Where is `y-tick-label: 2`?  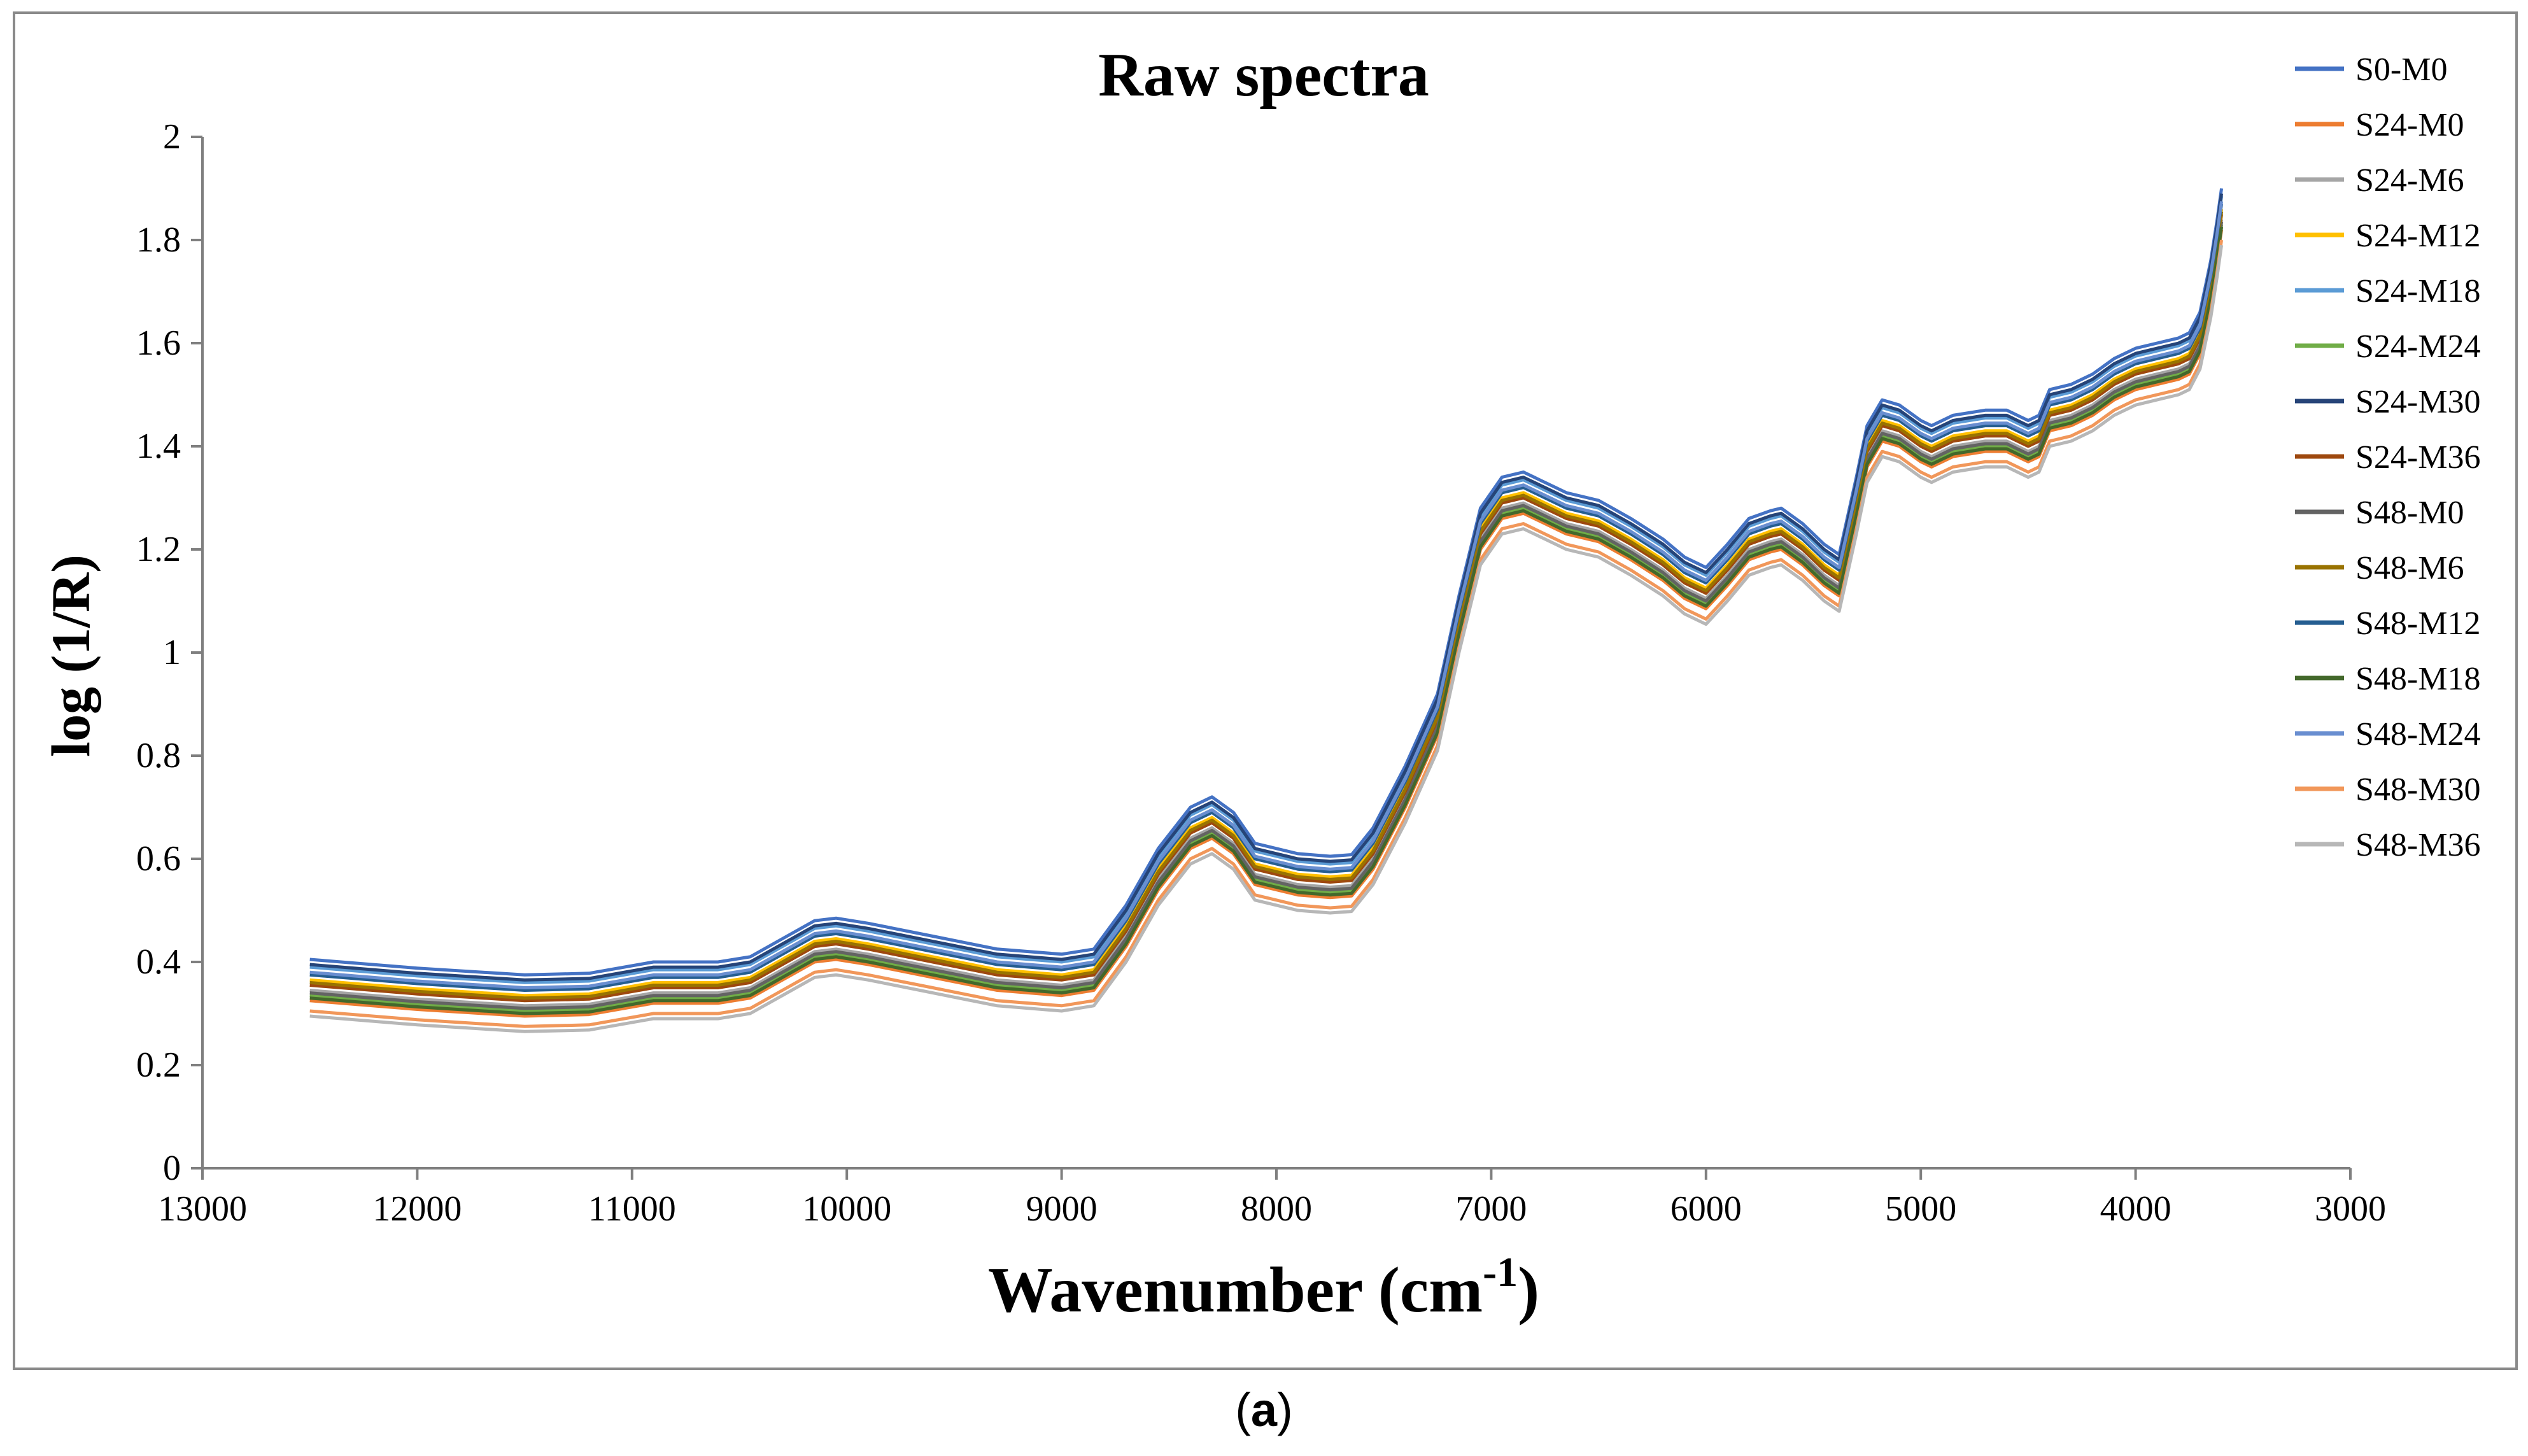 y-tick-label: 2 is located at coordinates (172, 137).